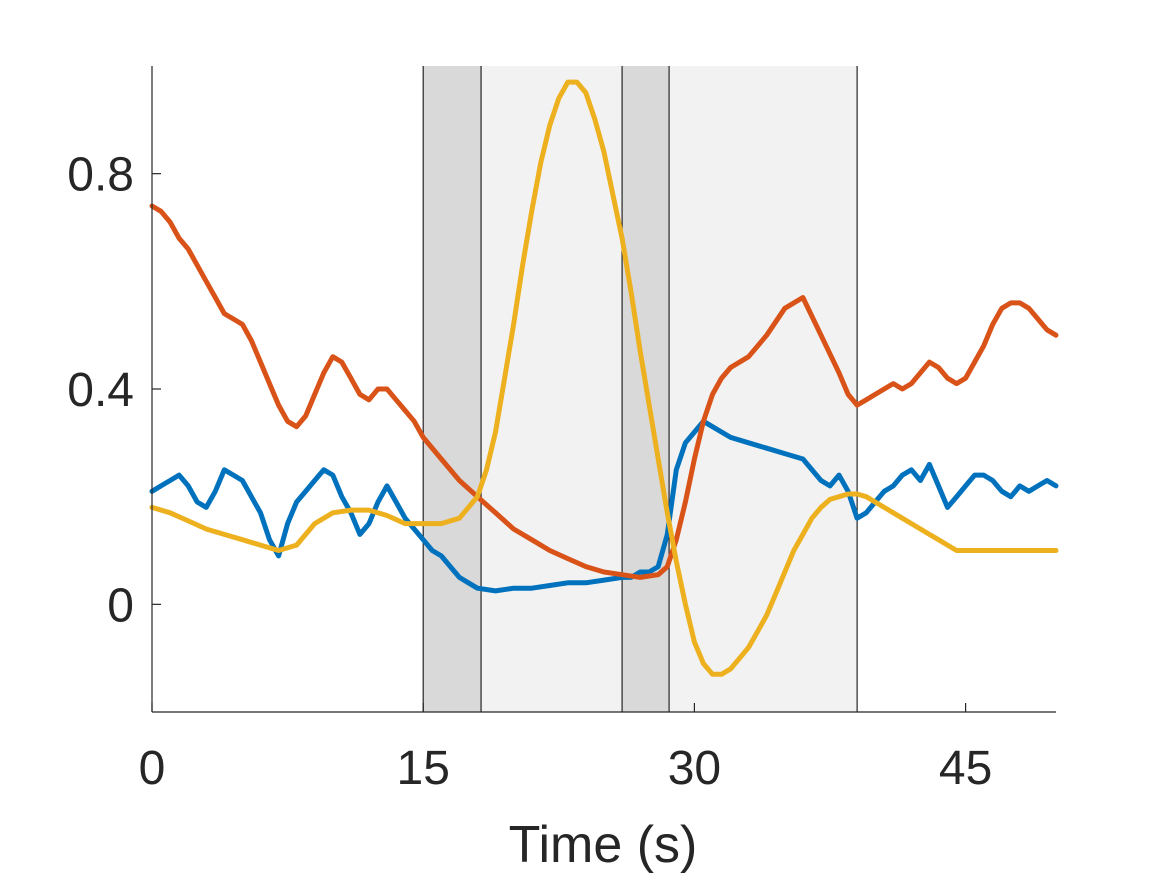  Describe the element at coordinates (100, 175) in the screenshot. I see `y-tick-label: 0.8` at that location.